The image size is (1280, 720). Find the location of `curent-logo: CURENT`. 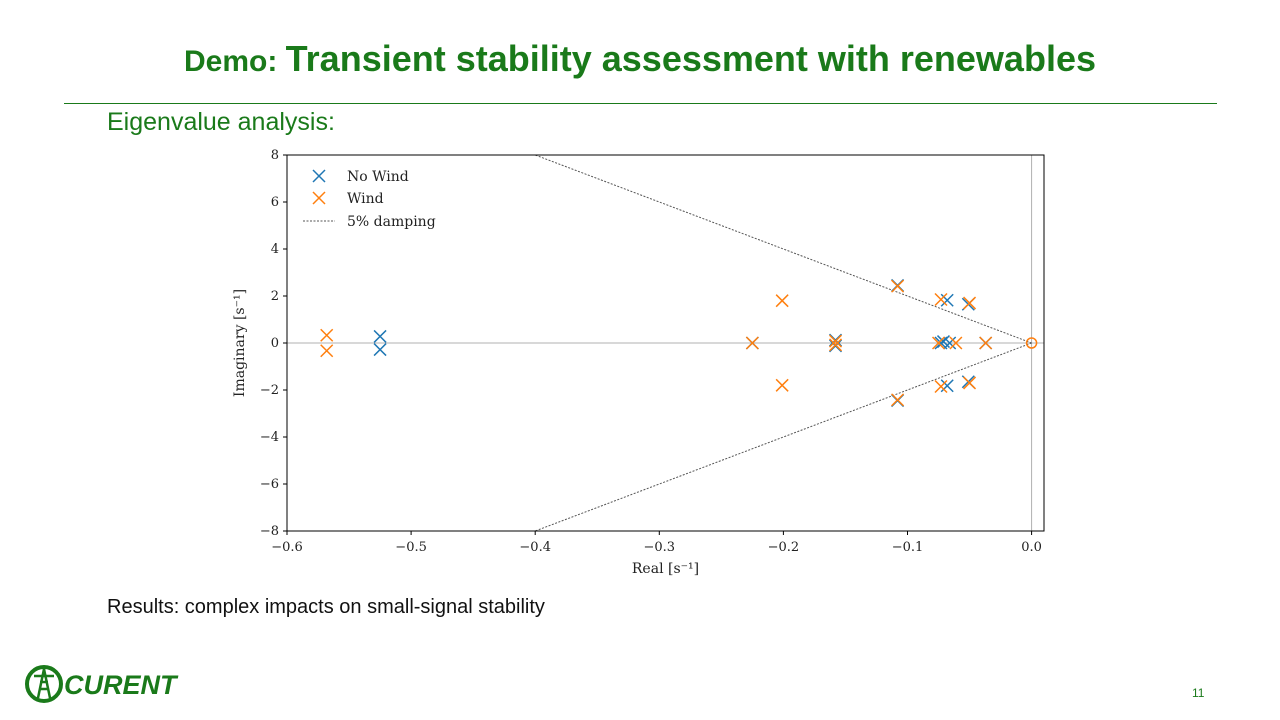

curent-logo: CURENT is located at coordinates (102, 684).